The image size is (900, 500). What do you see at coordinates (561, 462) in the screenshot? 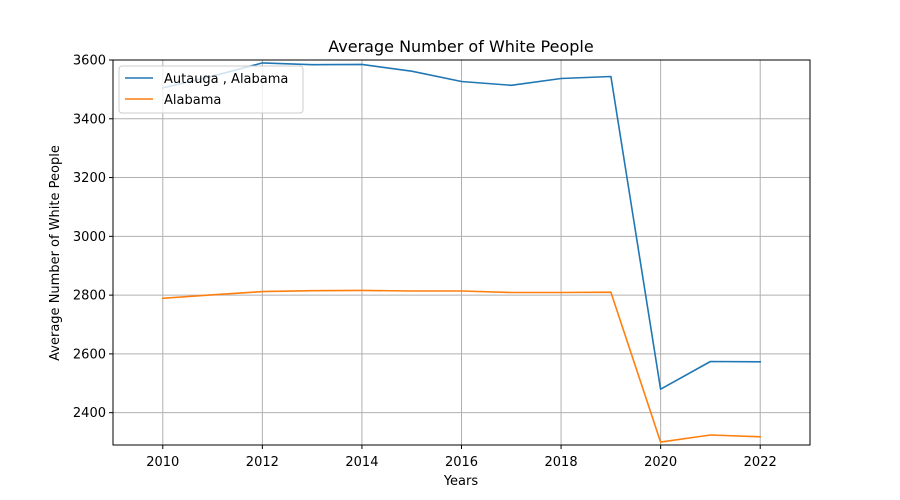
I see `x-tick-label: 2018` at bounding box center [561, 462].